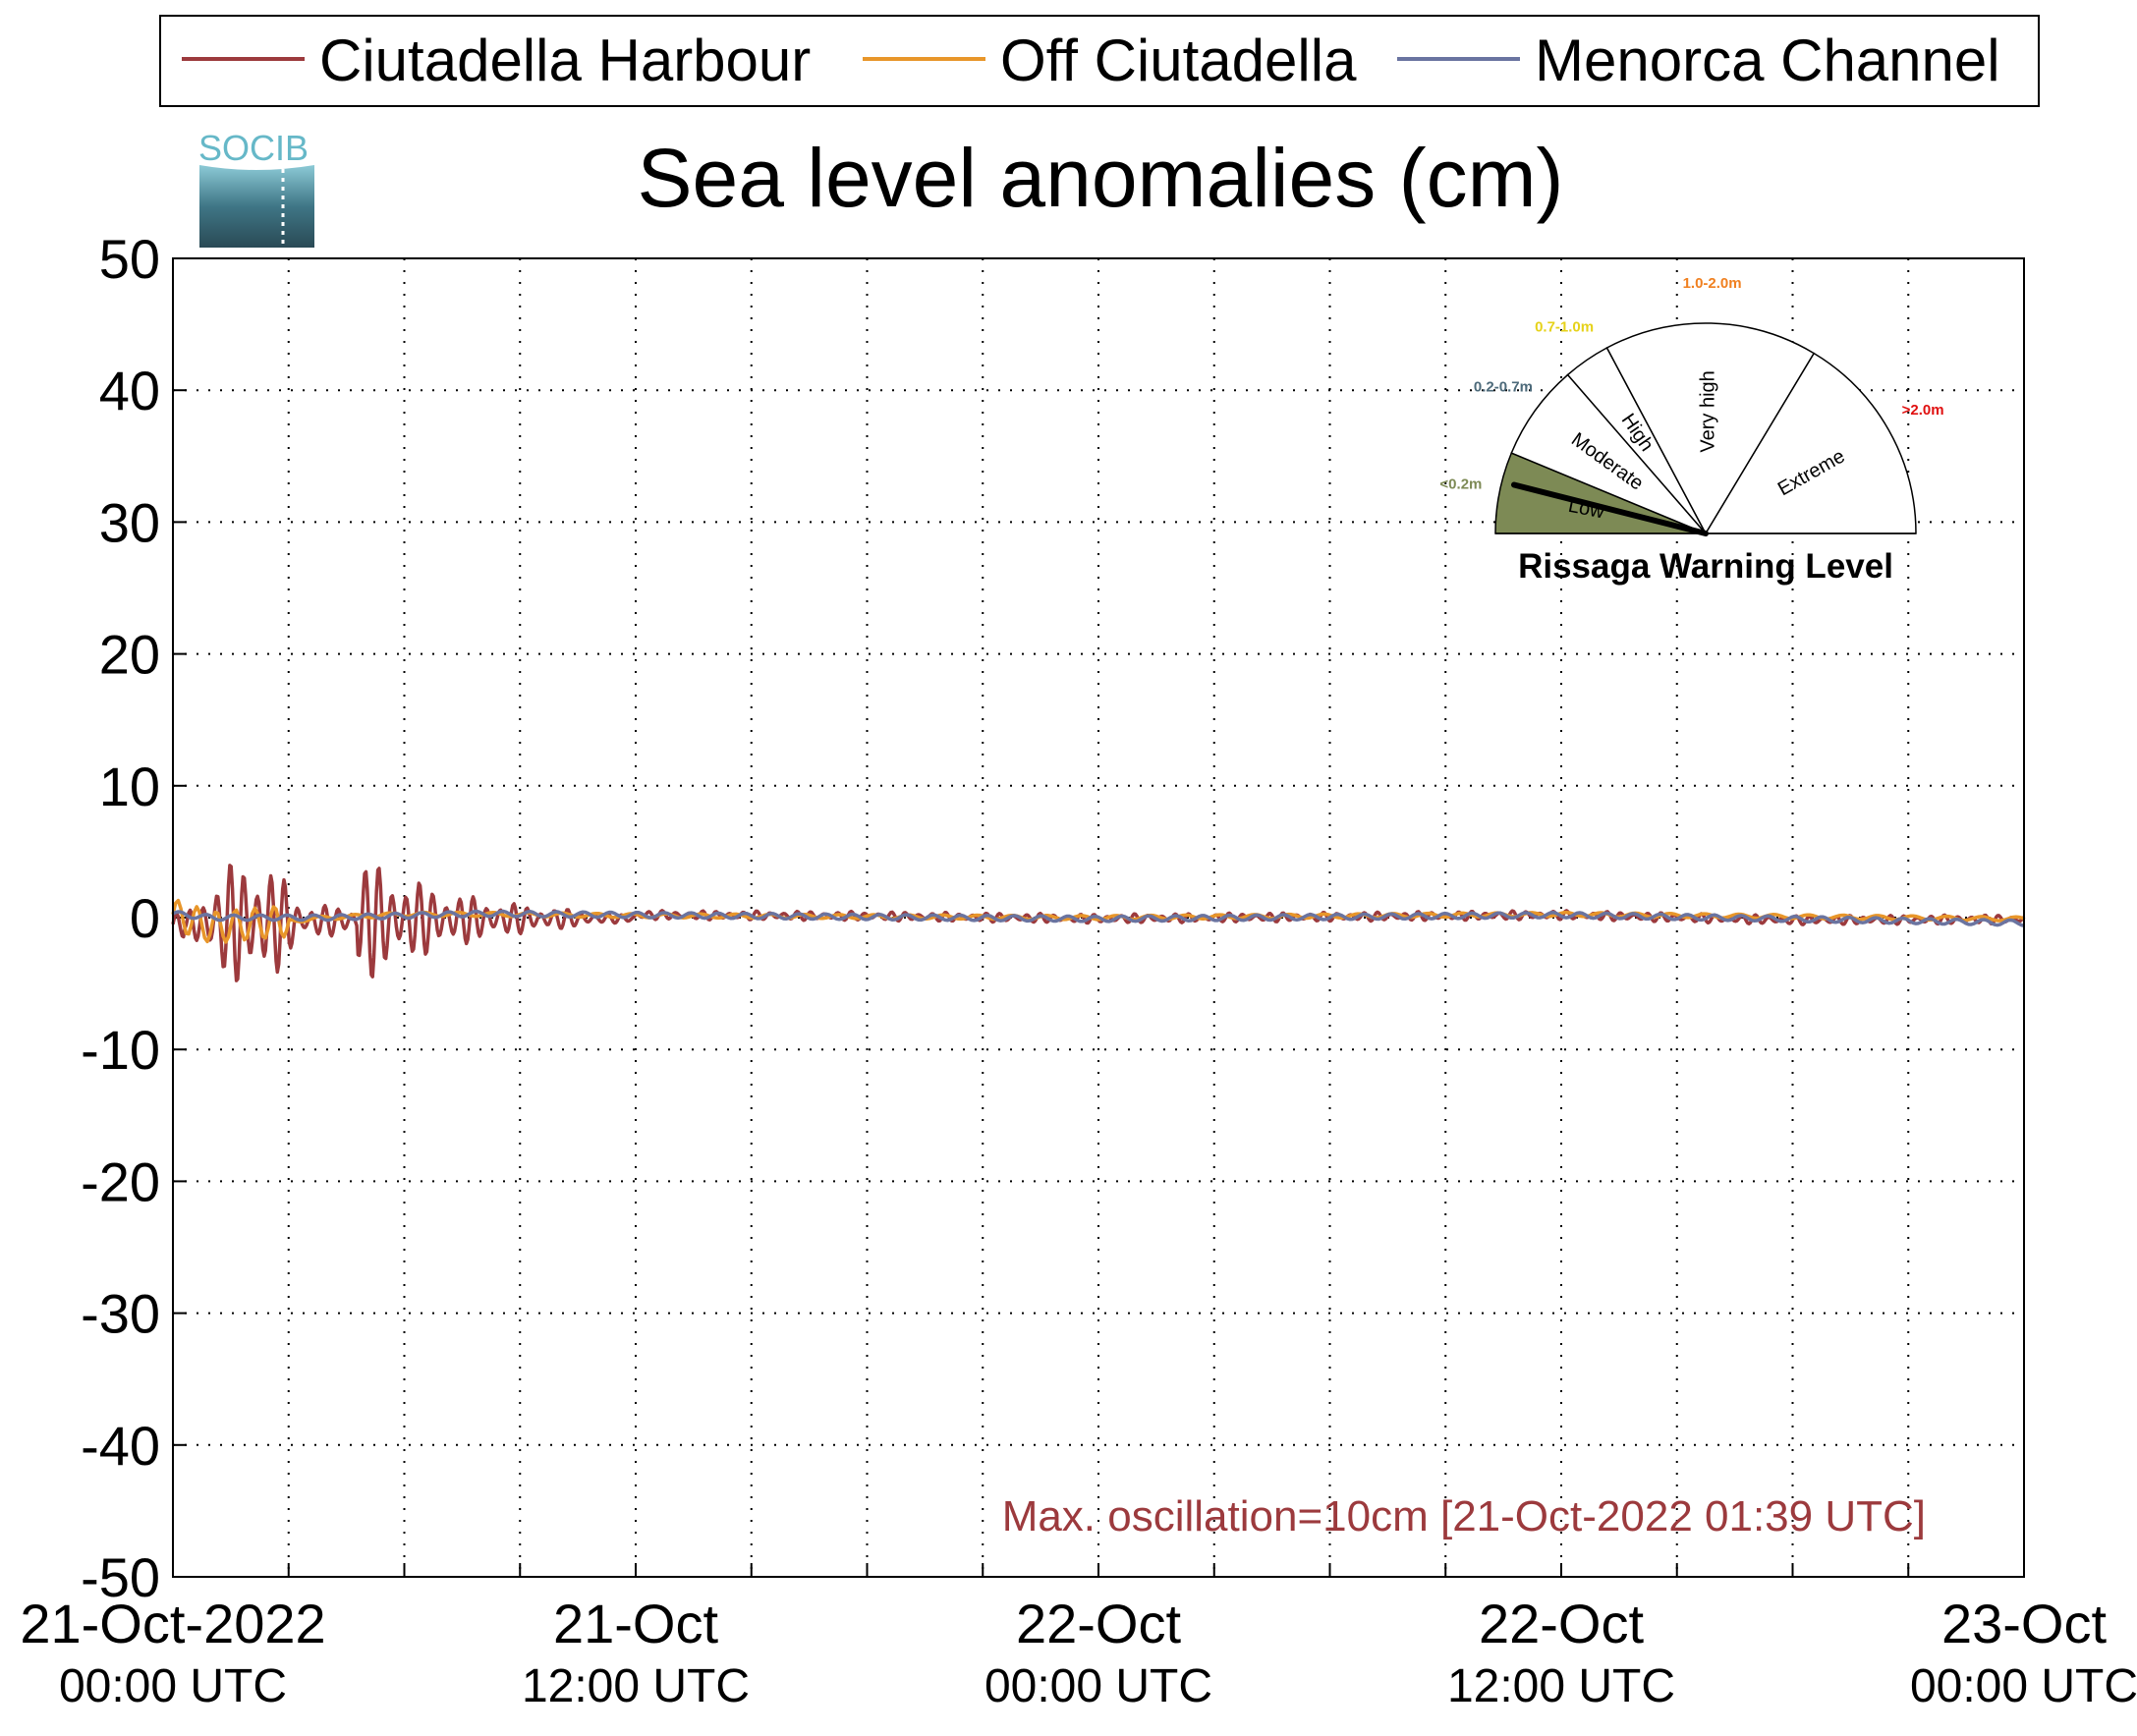  Describe the element at coordinates (1707, 411) in the screenshot. I see `gauge-category-label: Very high` at that location.